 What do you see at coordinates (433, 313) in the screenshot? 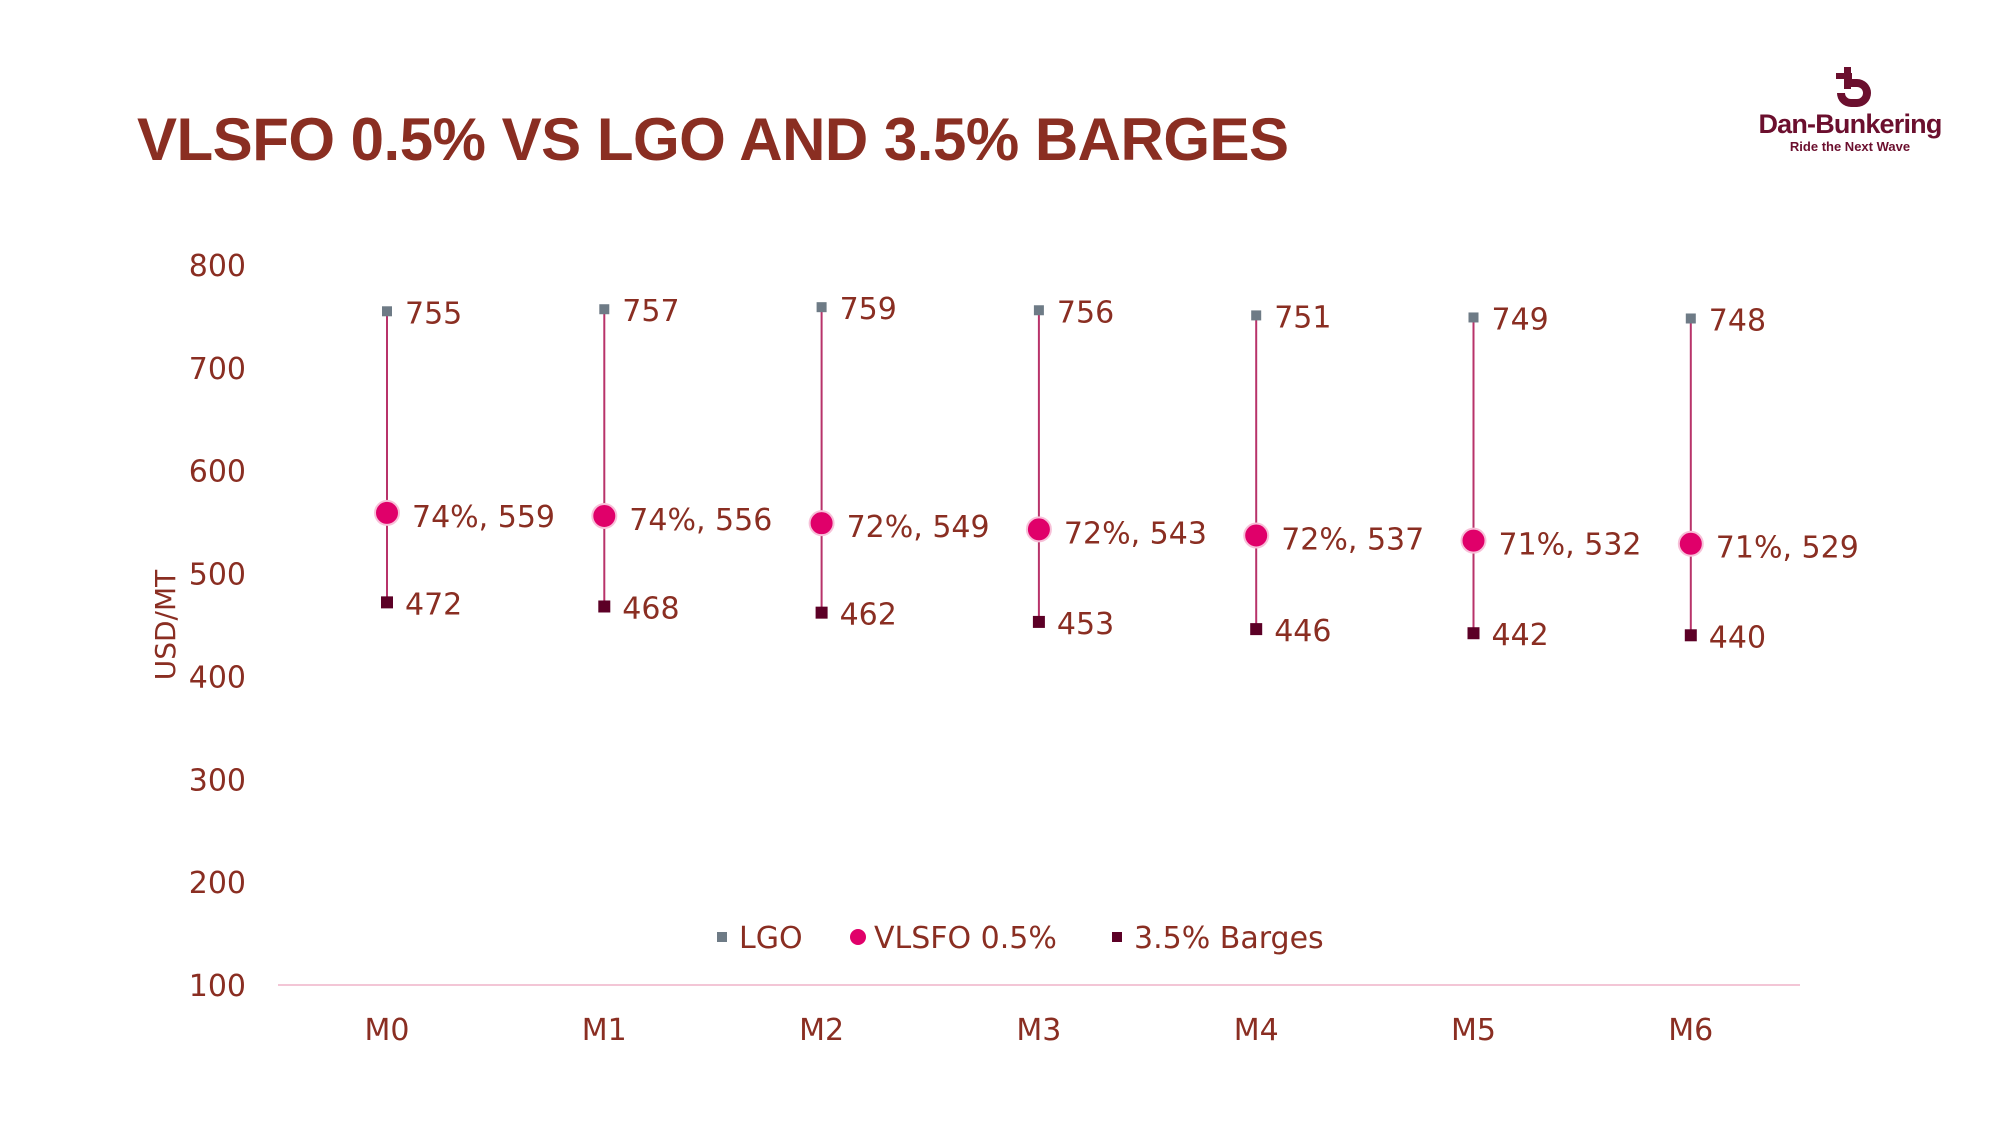
I see `lgo-data-label: 755` at bounding box center [433, 313].